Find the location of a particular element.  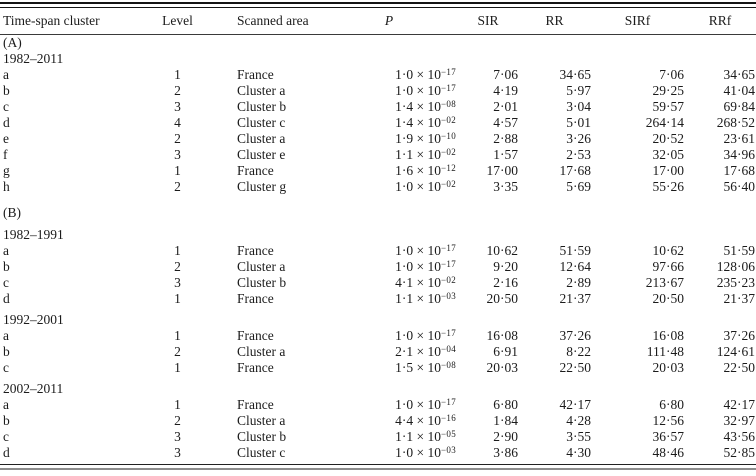

cell-rrf: 235·23 is located at coordinates (735, 282).